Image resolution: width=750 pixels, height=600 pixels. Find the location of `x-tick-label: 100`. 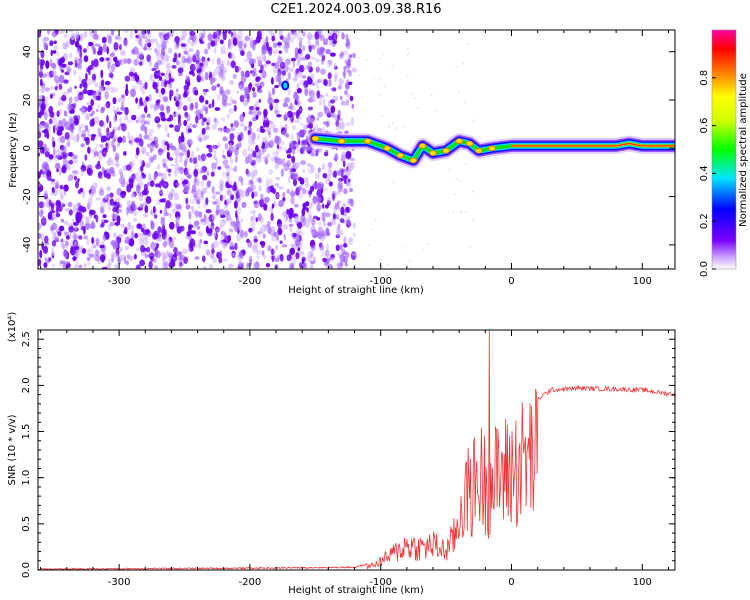

x-tick-label: 100 is located at coordinates (642, 582).